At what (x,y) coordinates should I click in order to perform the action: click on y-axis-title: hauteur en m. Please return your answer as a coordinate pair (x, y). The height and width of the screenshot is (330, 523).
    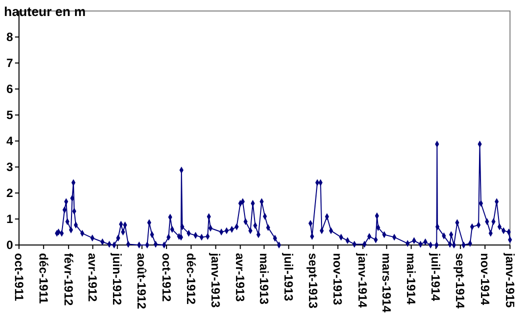
    Looking at the image, I should click on (45, 11).